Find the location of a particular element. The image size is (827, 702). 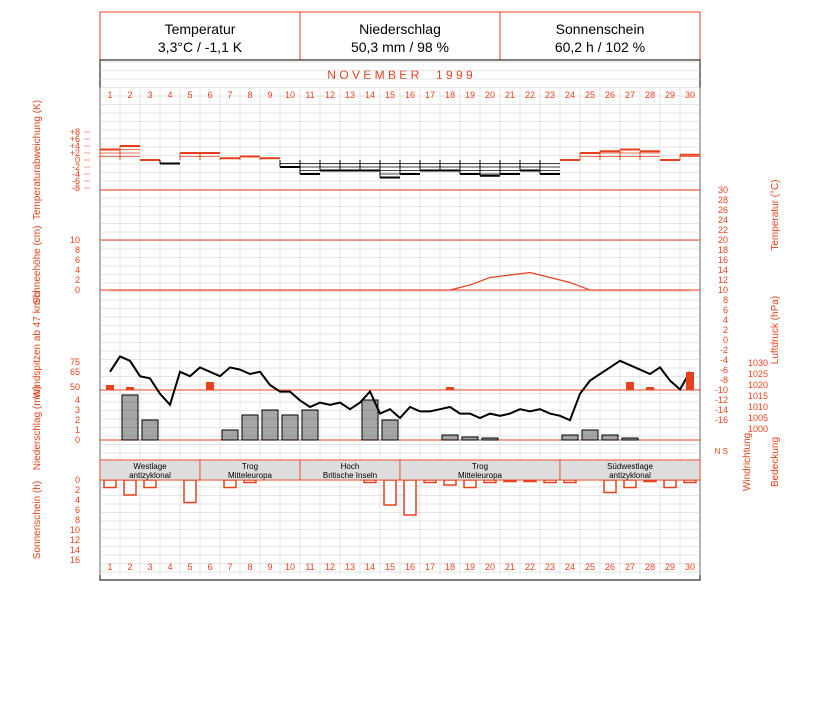

header-temp-title: Temperatur is located at coordinates (200, 29).